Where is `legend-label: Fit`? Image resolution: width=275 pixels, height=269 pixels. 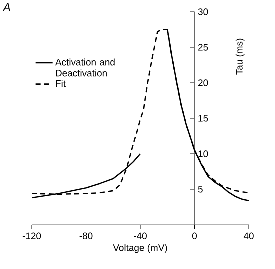 legend-label: Fit is located at coordinates (61, 84).